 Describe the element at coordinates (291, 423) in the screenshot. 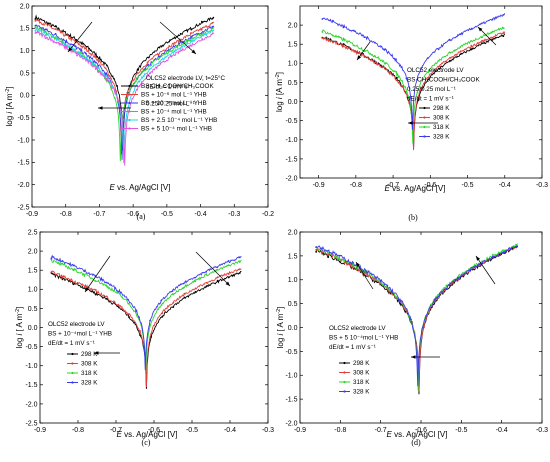

I see `y-tick-label: -2.0` at that location.